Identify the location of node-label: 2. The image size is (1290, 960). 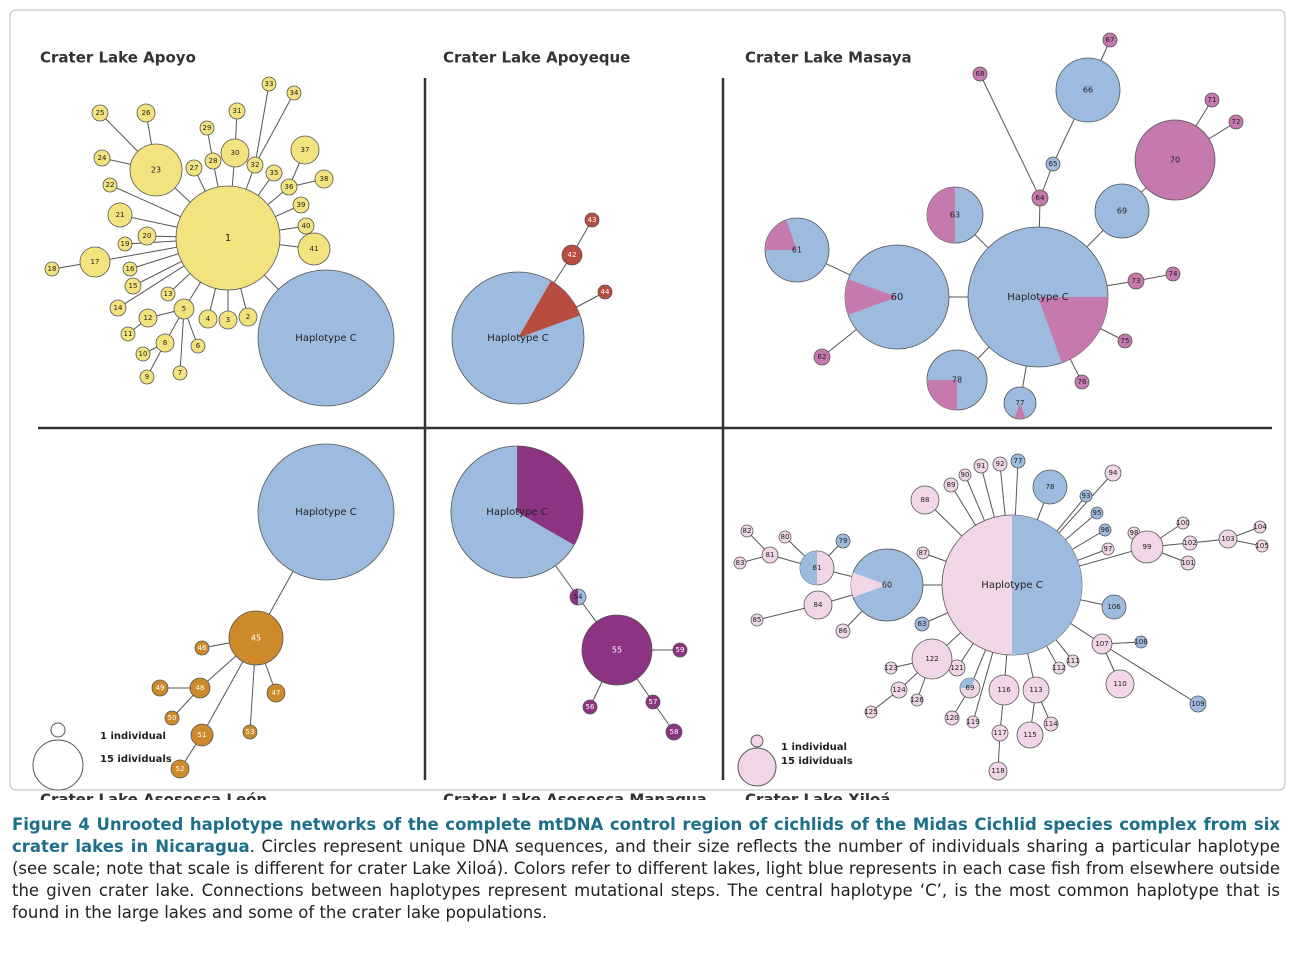
(248, 317).